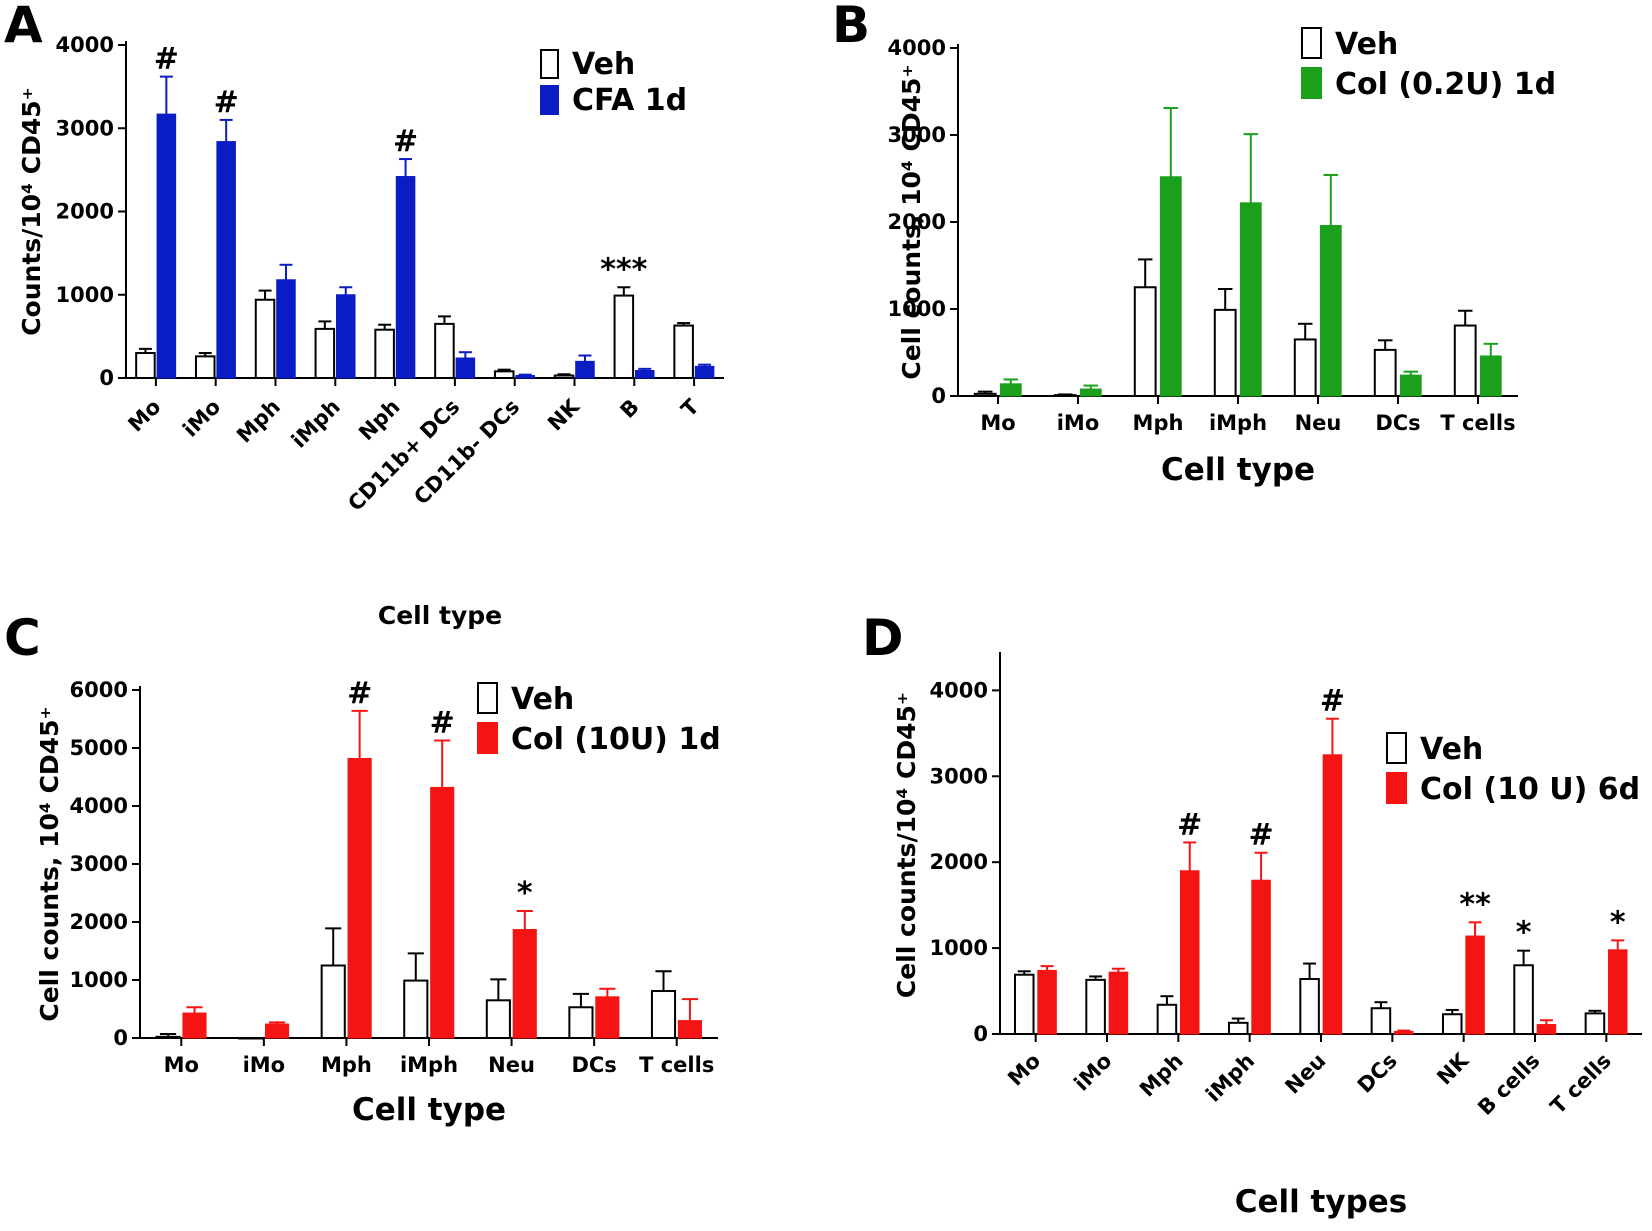  I want to click on panel-d-bar-col-10-u-6d-imo, so click(1118, 1003).